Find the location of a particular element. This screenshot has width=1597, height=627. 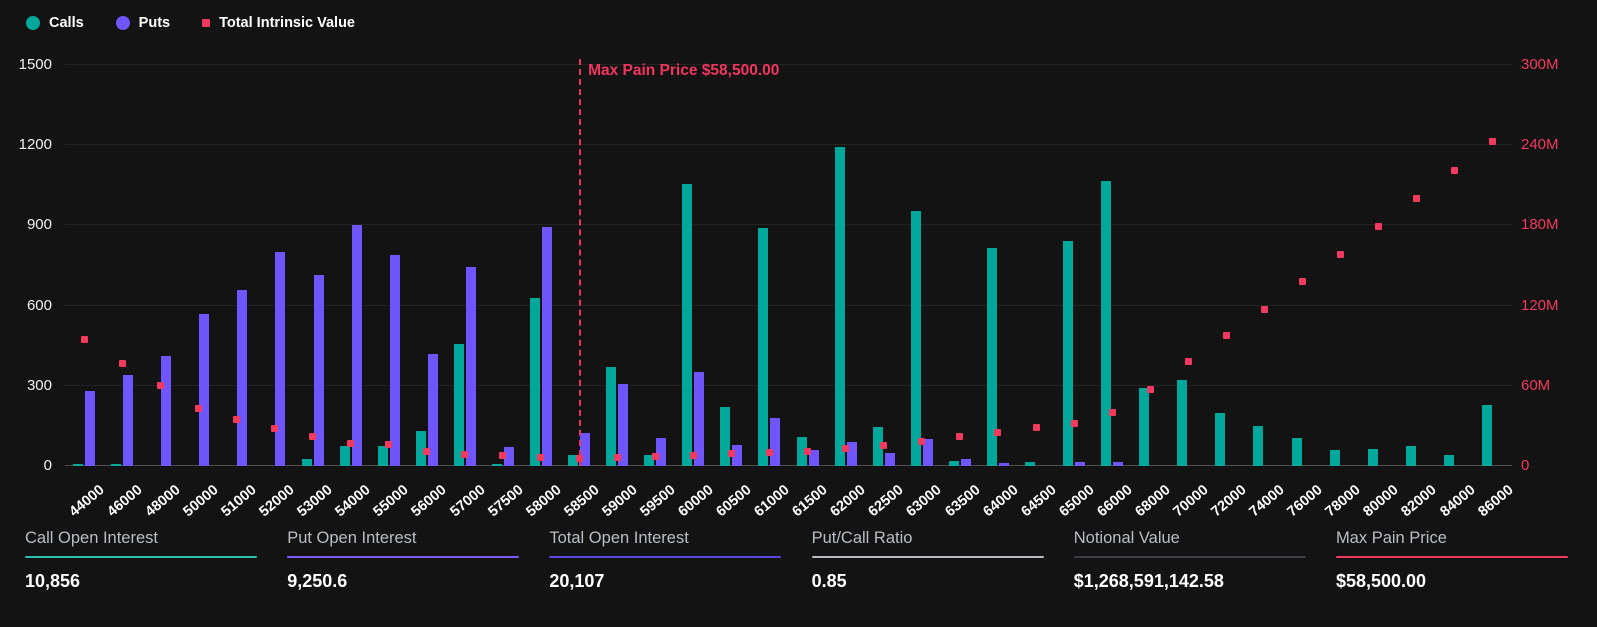

x-axis-tick-label: 82000 is located at coordinates (1419, 501).